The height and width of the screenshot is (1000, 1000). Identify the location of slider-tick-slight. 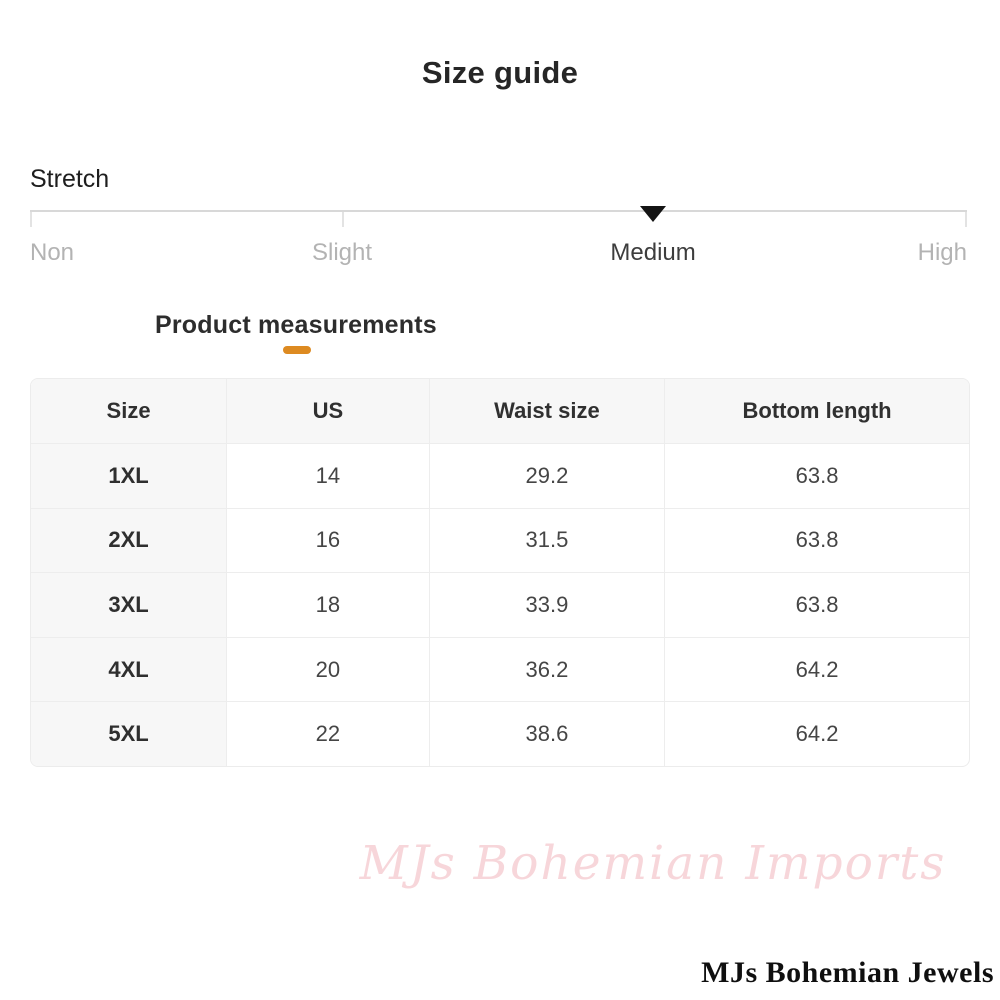
(343, 219).